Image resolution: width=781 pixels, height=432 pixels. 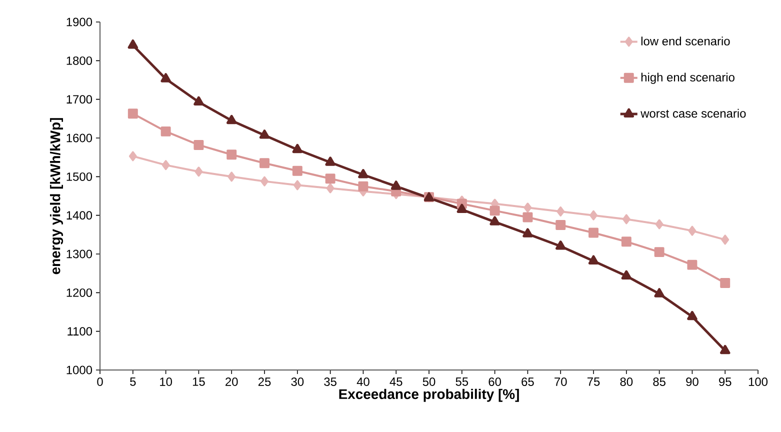 What do you see at coordinates (79, 215) in the screenshot?
I see `y-tick-label: 1400` at bounding box center [79, 215].